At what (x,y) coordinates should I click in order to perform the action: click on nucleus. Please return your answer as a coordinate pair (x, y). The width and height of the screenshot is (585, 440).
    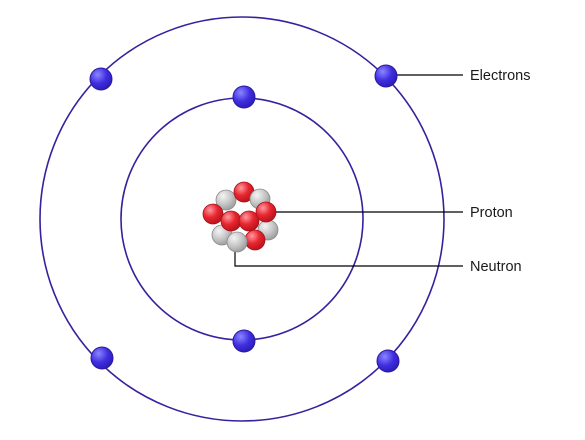
    Looking at the image, I should click on (240, 217).